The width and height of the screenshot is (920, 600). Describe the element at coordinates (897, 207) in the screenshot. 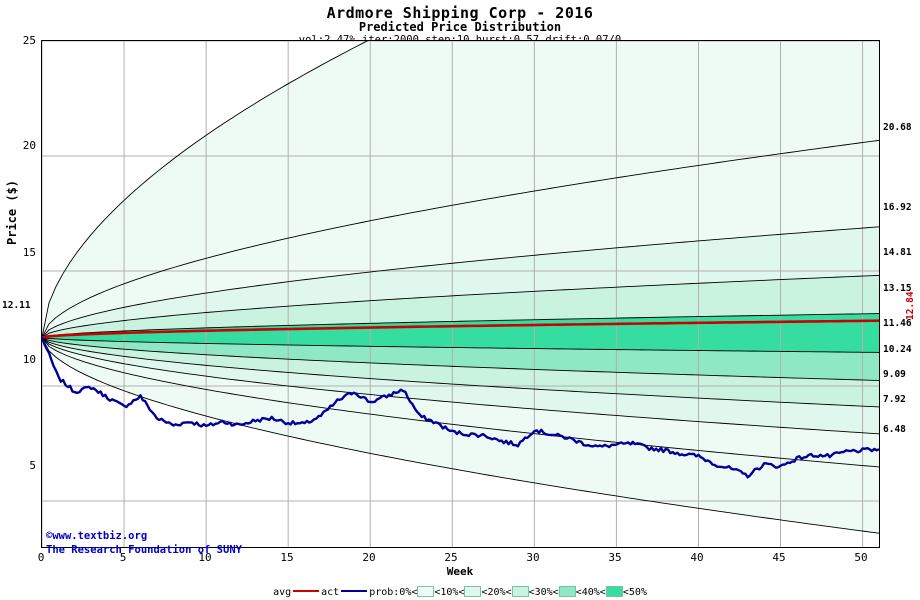

I see `right-label-p90: 16.92` at that location.